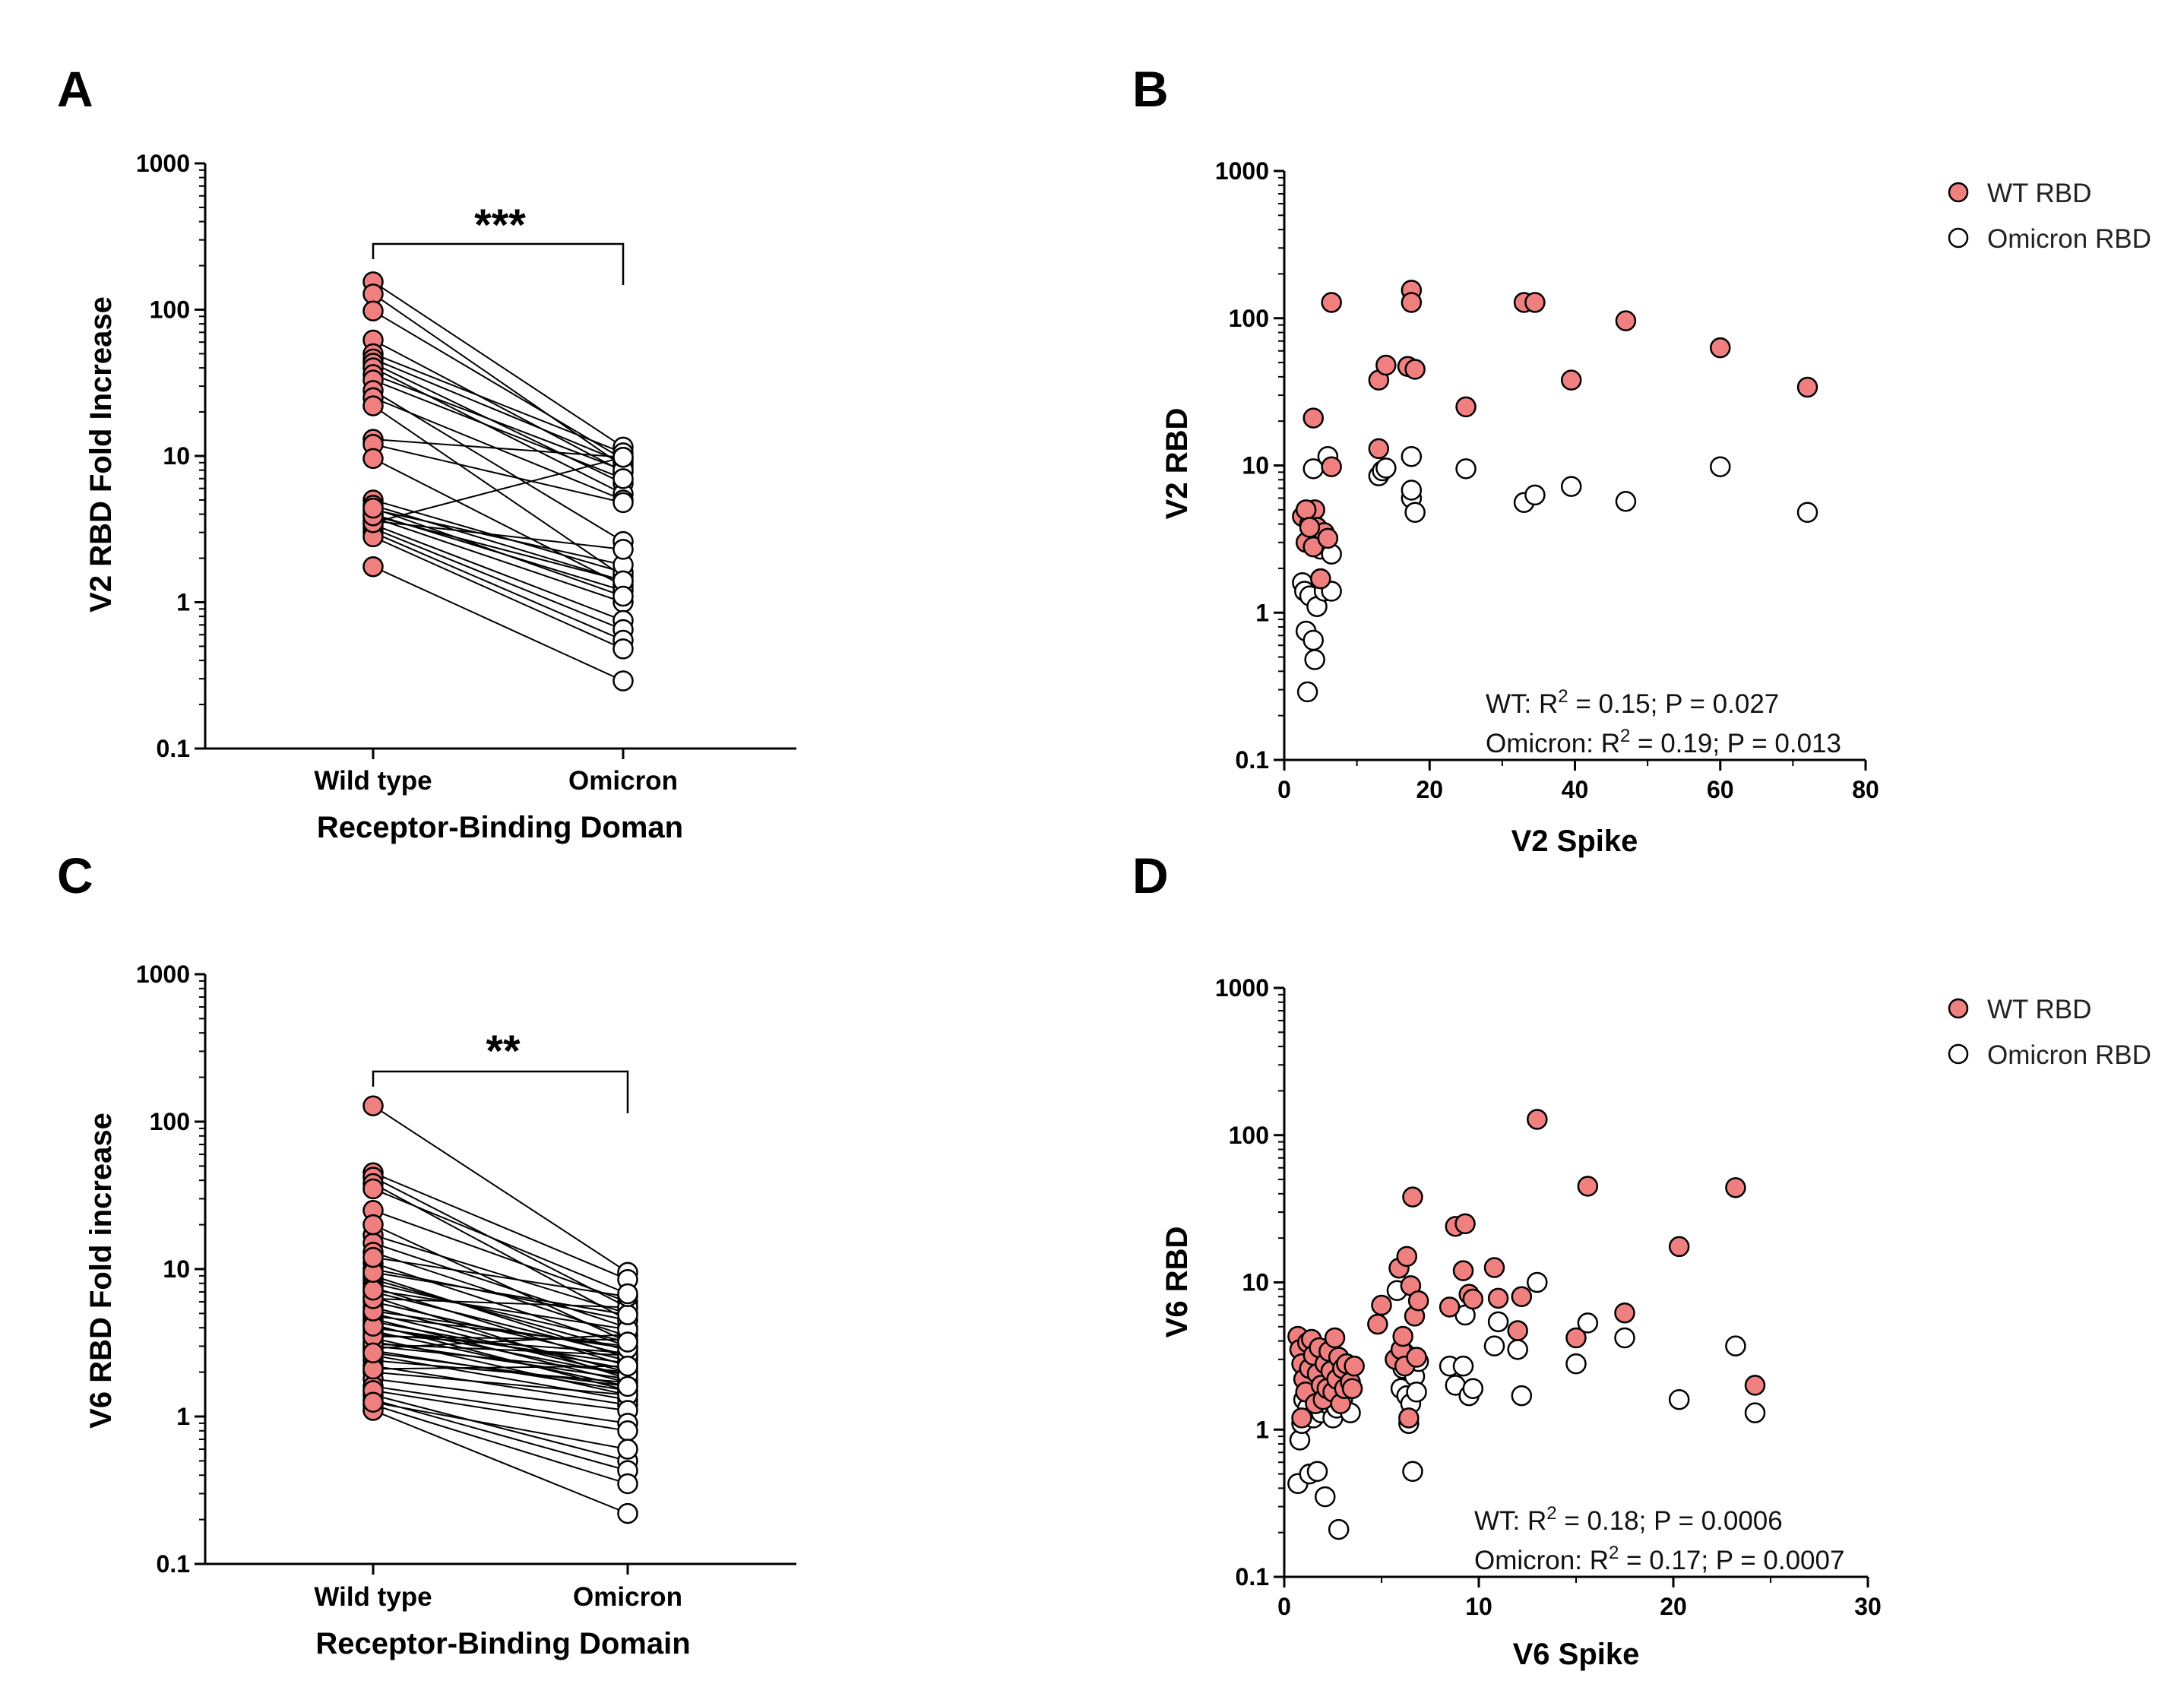  What do you see at coordinates (498, 263) in the screenshot?
I see `significance-bracket` at bounding box center [498, 263].